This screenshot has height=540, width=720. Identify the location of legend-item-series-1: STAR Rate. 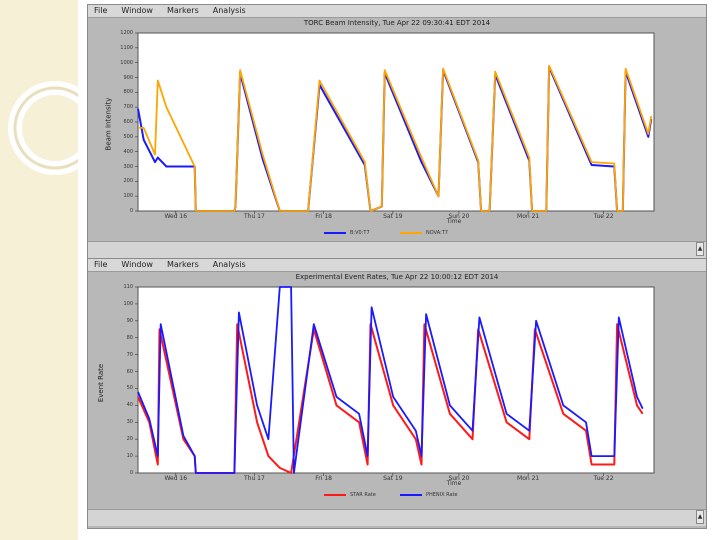
(350, 495).